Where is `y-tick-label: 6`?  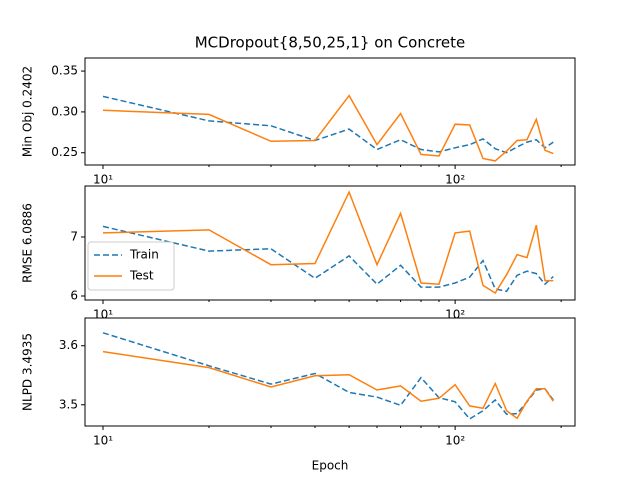
y-tick-label: 6 is located at coordinates (74, 295).